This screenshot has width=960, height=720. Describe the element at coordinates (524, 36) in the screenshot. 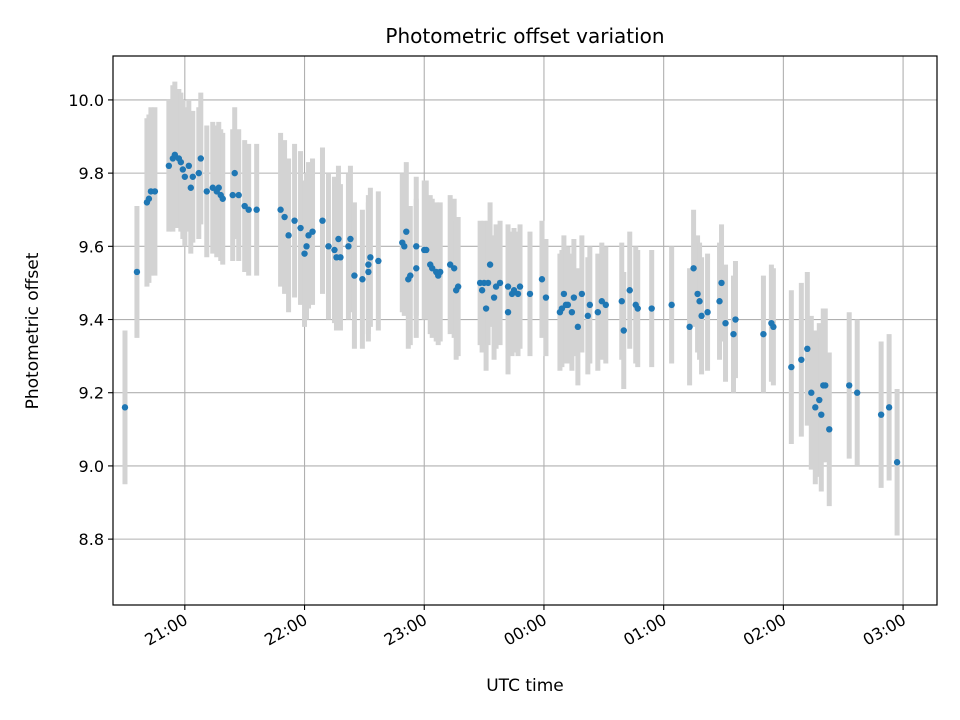

I see `chart-title: Photometric offset variation` at that location.